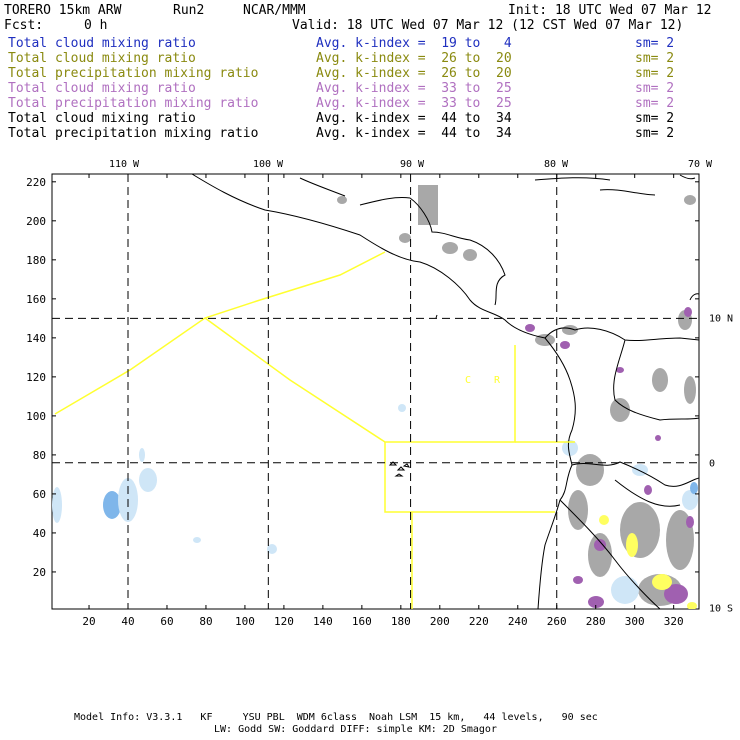 Image resolution: width=740 pixels, height=740 pixels. What do you see at coordinates (127, 621) in the screenshot?
I see `x-tick-label: 40` at bounding box center [127, 621].